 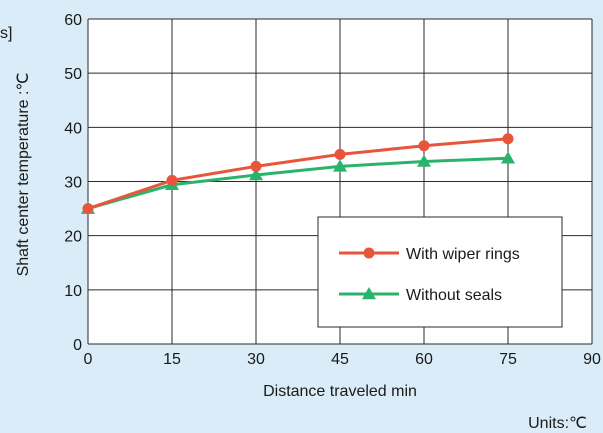 I want to click on chart-legend: With wiper rings Without seals, so click(x=440, y=272).